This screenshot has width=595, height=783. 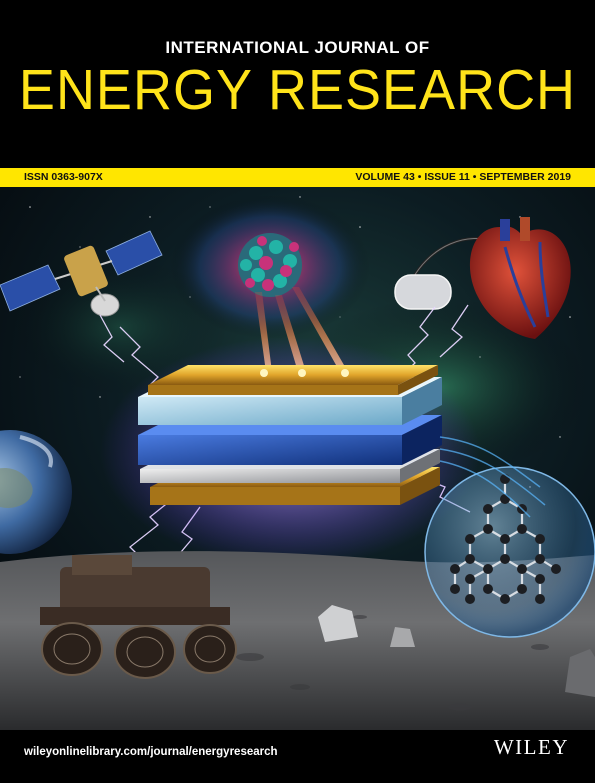 I want to click on issn-label: ISSN 0363-907X, so click(x=63, y=177).